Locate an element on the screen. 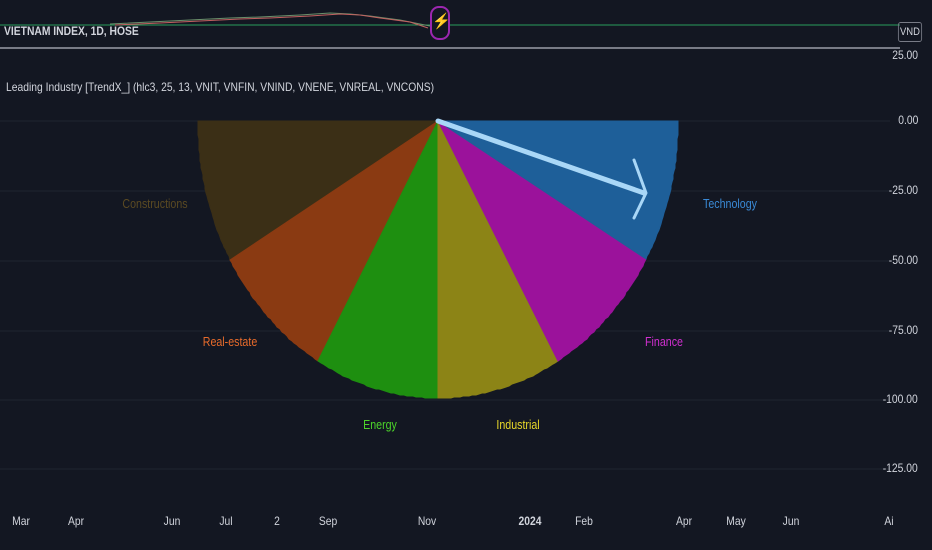 This screenshot has width=932, height=550. x-tick: Sep is located at coordinates (328, 521).